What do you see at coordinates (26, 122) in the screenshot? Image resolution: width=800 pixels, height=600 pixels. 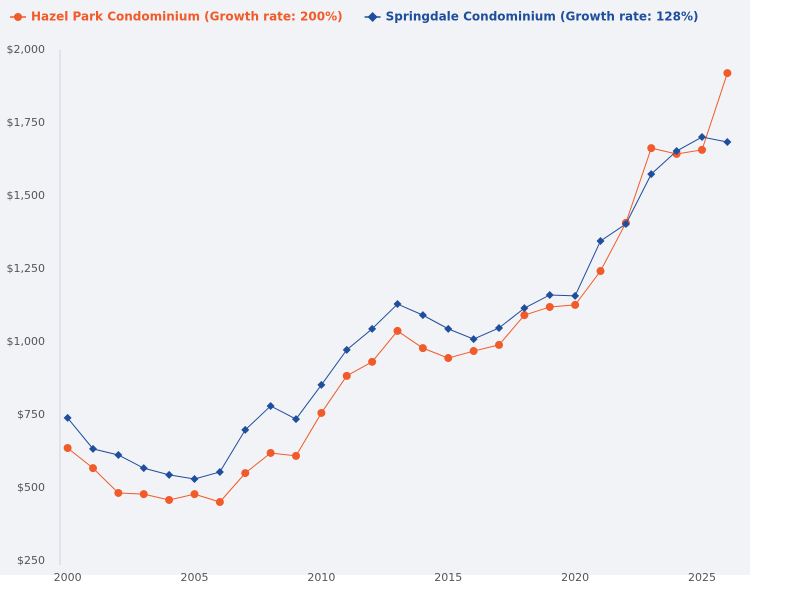 I see `y-tick-label: $1,750` at bounding box center [26, 122].